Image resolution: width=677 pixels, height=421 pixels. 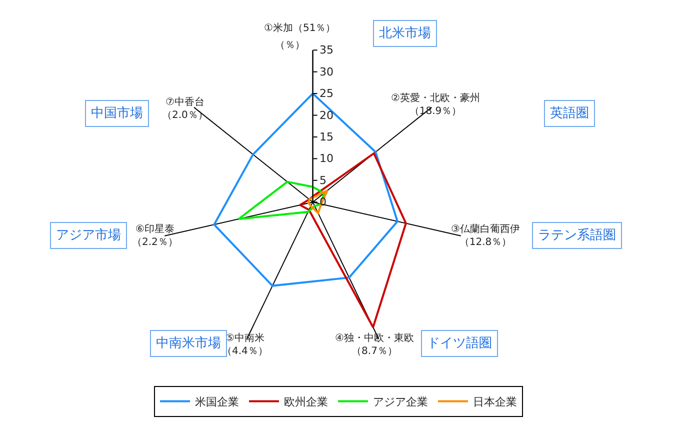 I want to click on y-tick-label: 30, so click(x=326, y=71).